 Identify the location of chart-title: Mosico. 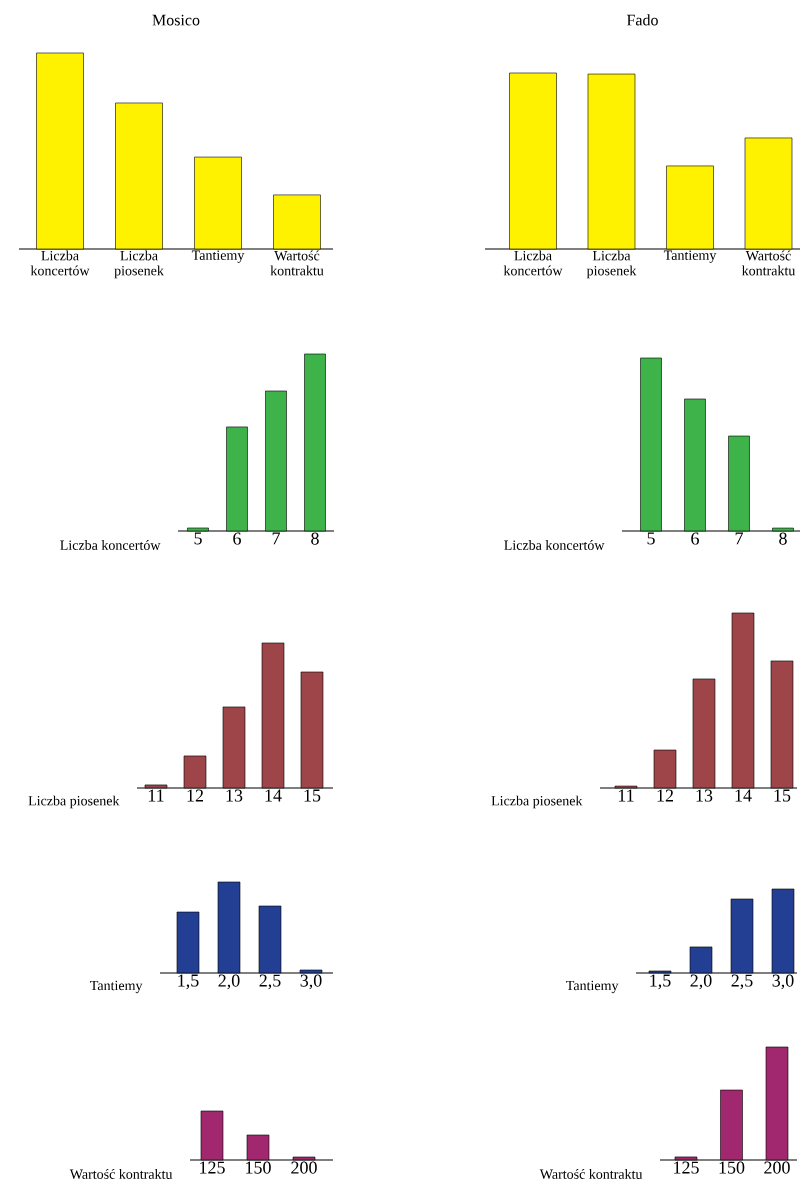
(176, 20).